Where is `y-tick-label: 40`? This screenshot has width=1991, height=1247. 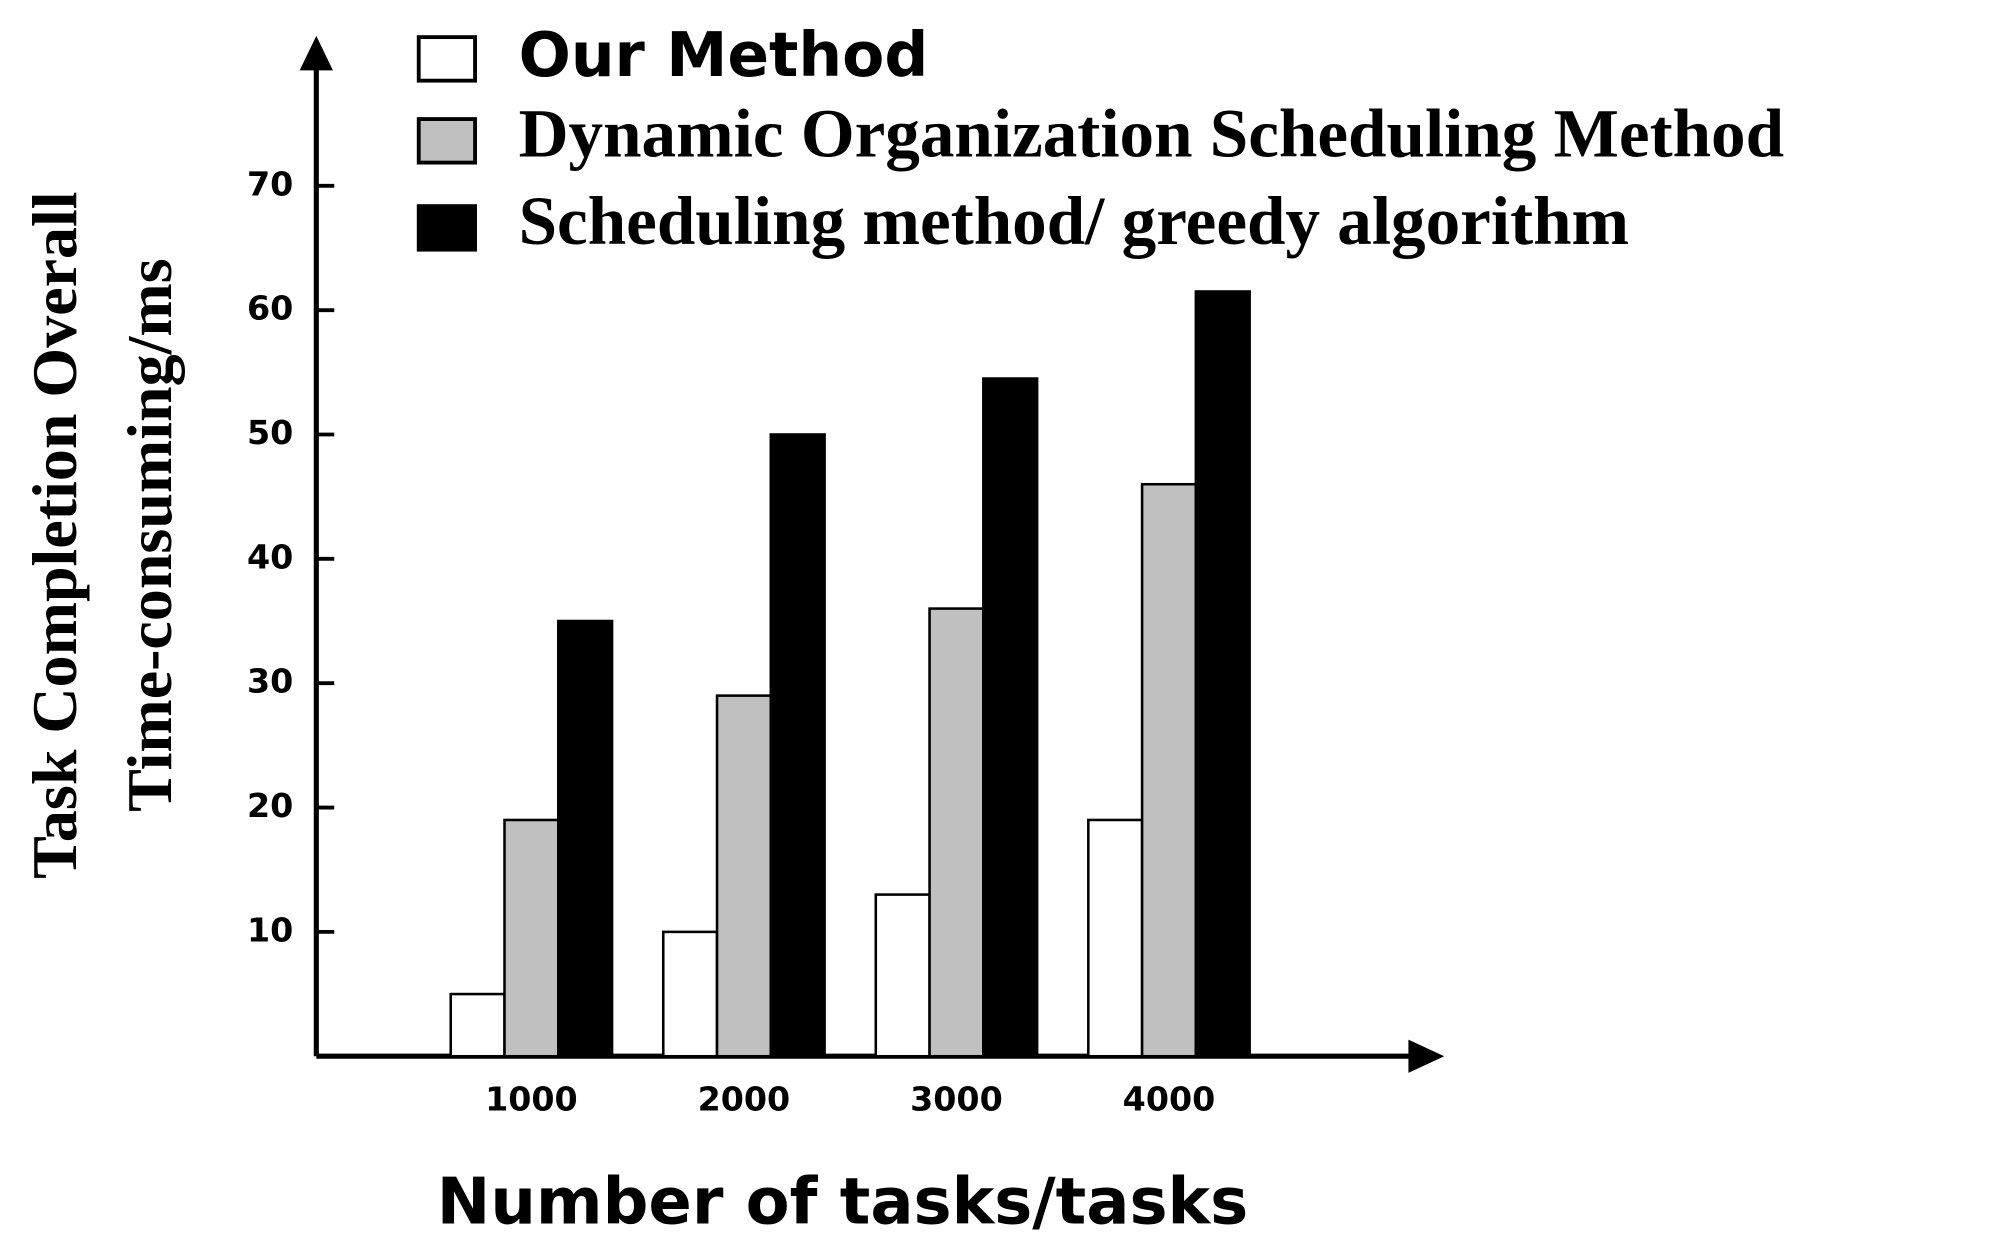 y-tick-label: 40 is located at coordinates (270, 556).